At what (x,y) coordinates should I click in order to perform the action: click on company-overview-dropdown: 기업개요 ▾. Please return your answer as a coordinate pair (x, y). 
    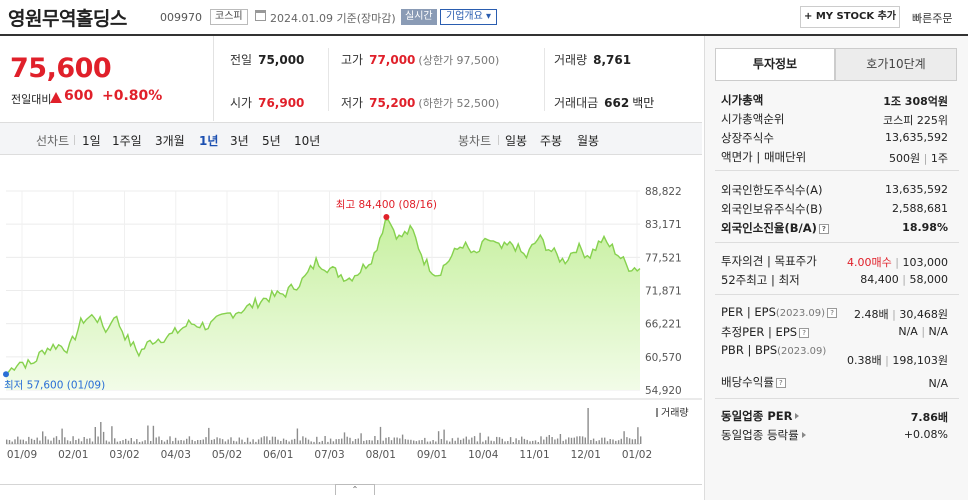
    Looking at the image, I should click on (468, 17).